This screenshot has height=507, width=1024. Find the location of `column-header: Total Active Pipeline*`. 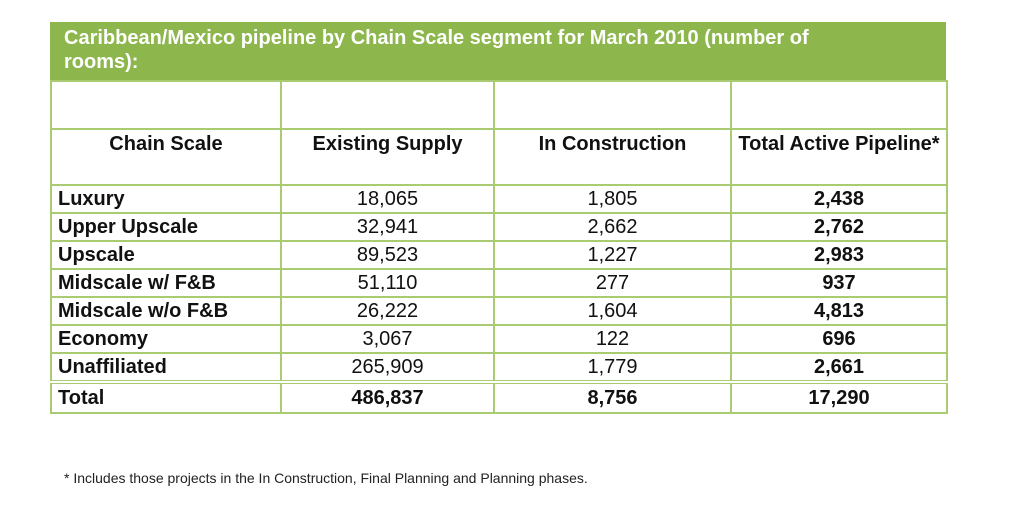

column-header: Total Active Pipeline* is located at coordinates (839, 157).